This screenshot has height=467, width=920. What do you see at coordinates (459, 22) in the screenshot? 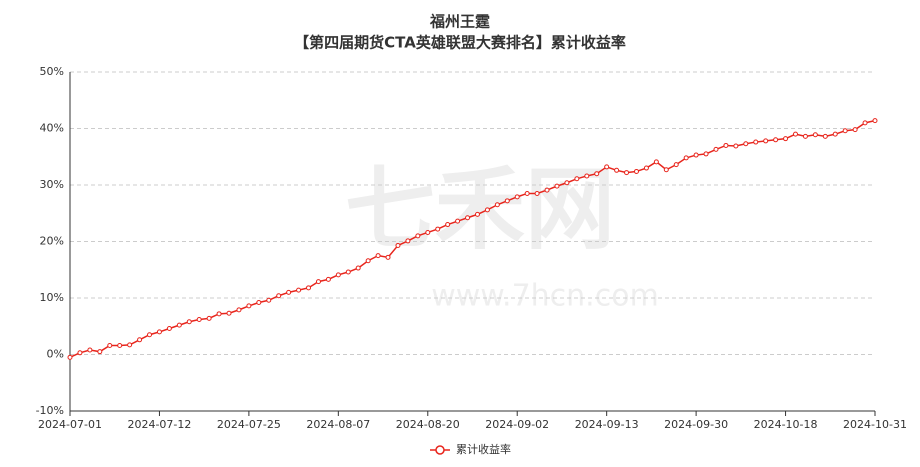
I see `chart-title: 福州王霆` at bounding box center [459, 22].